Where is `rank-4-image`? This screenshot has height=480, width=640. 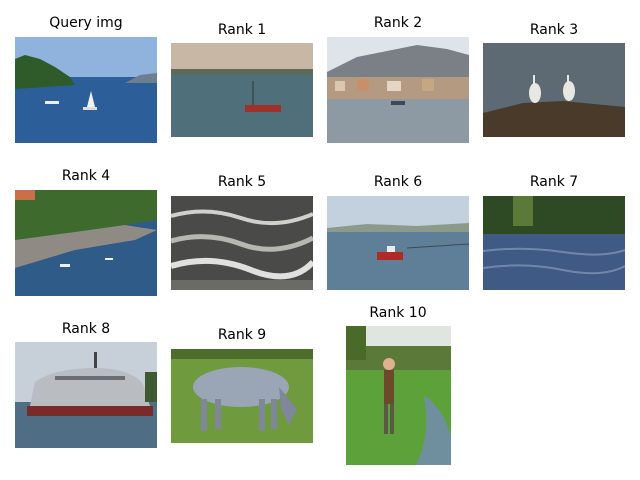 rank-4-image is located at coordinates (86, 243).